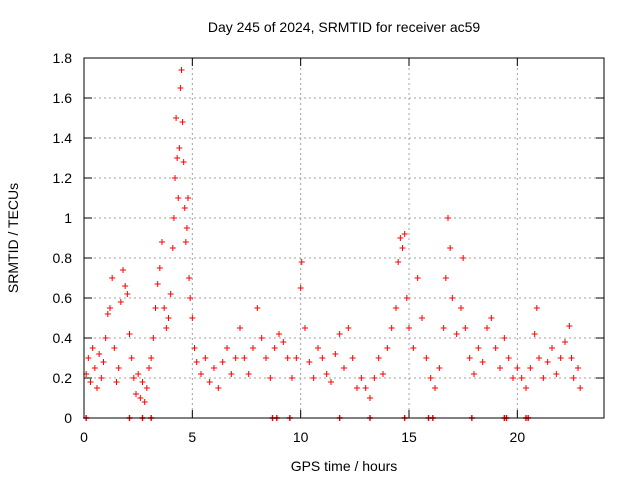  Describe the element at coordinates (68, 418) in the screenshot. I see `y-tick-label: 0` at that location.